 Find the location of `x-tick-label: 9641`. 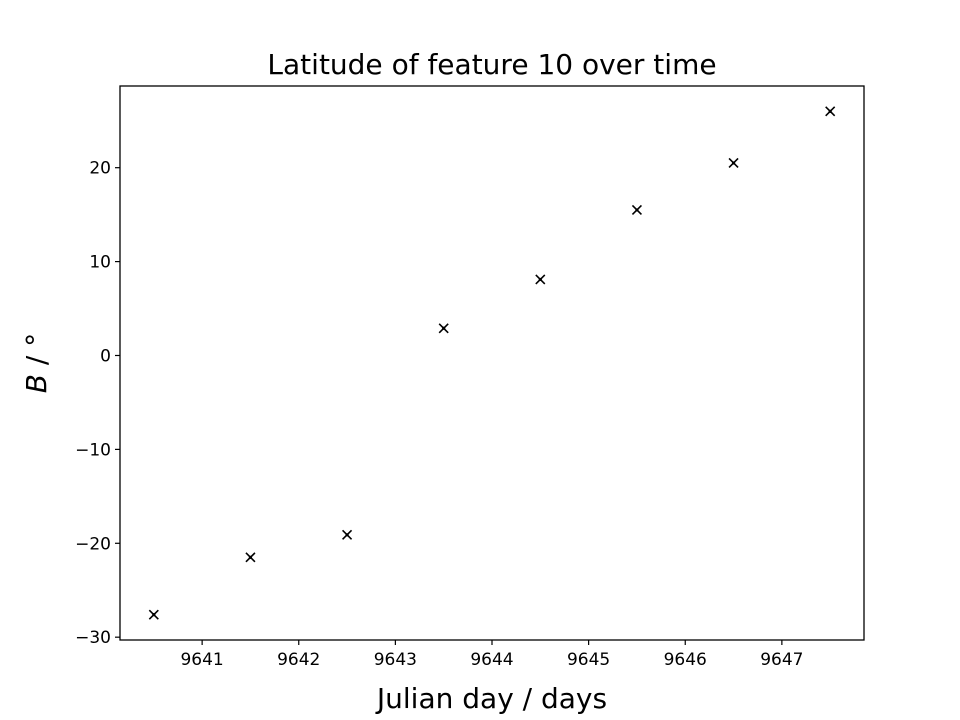

x-tick-label: 9641 is located at coordinates (201, 660).